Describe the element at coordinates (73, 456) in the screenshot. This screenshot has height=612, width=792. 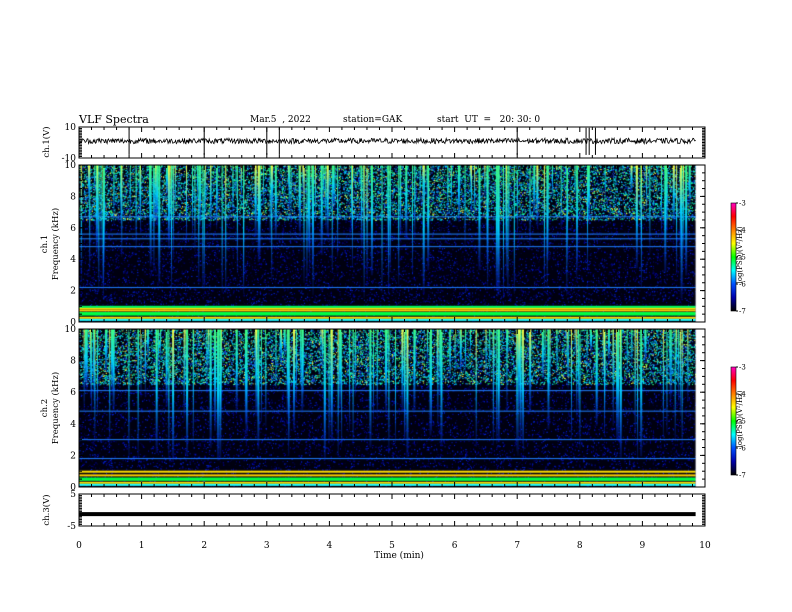
I see `ch2-freq-tick-label: 2` at that location.